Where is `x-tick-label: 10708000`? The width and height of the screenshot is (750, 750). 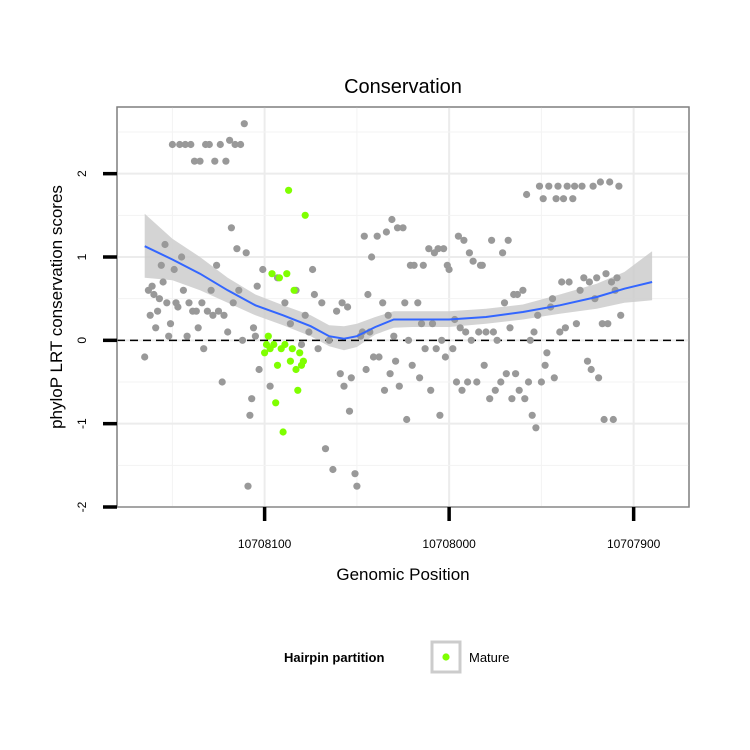
x-tick-label: 10708000 is located at coordinates (449, 544).